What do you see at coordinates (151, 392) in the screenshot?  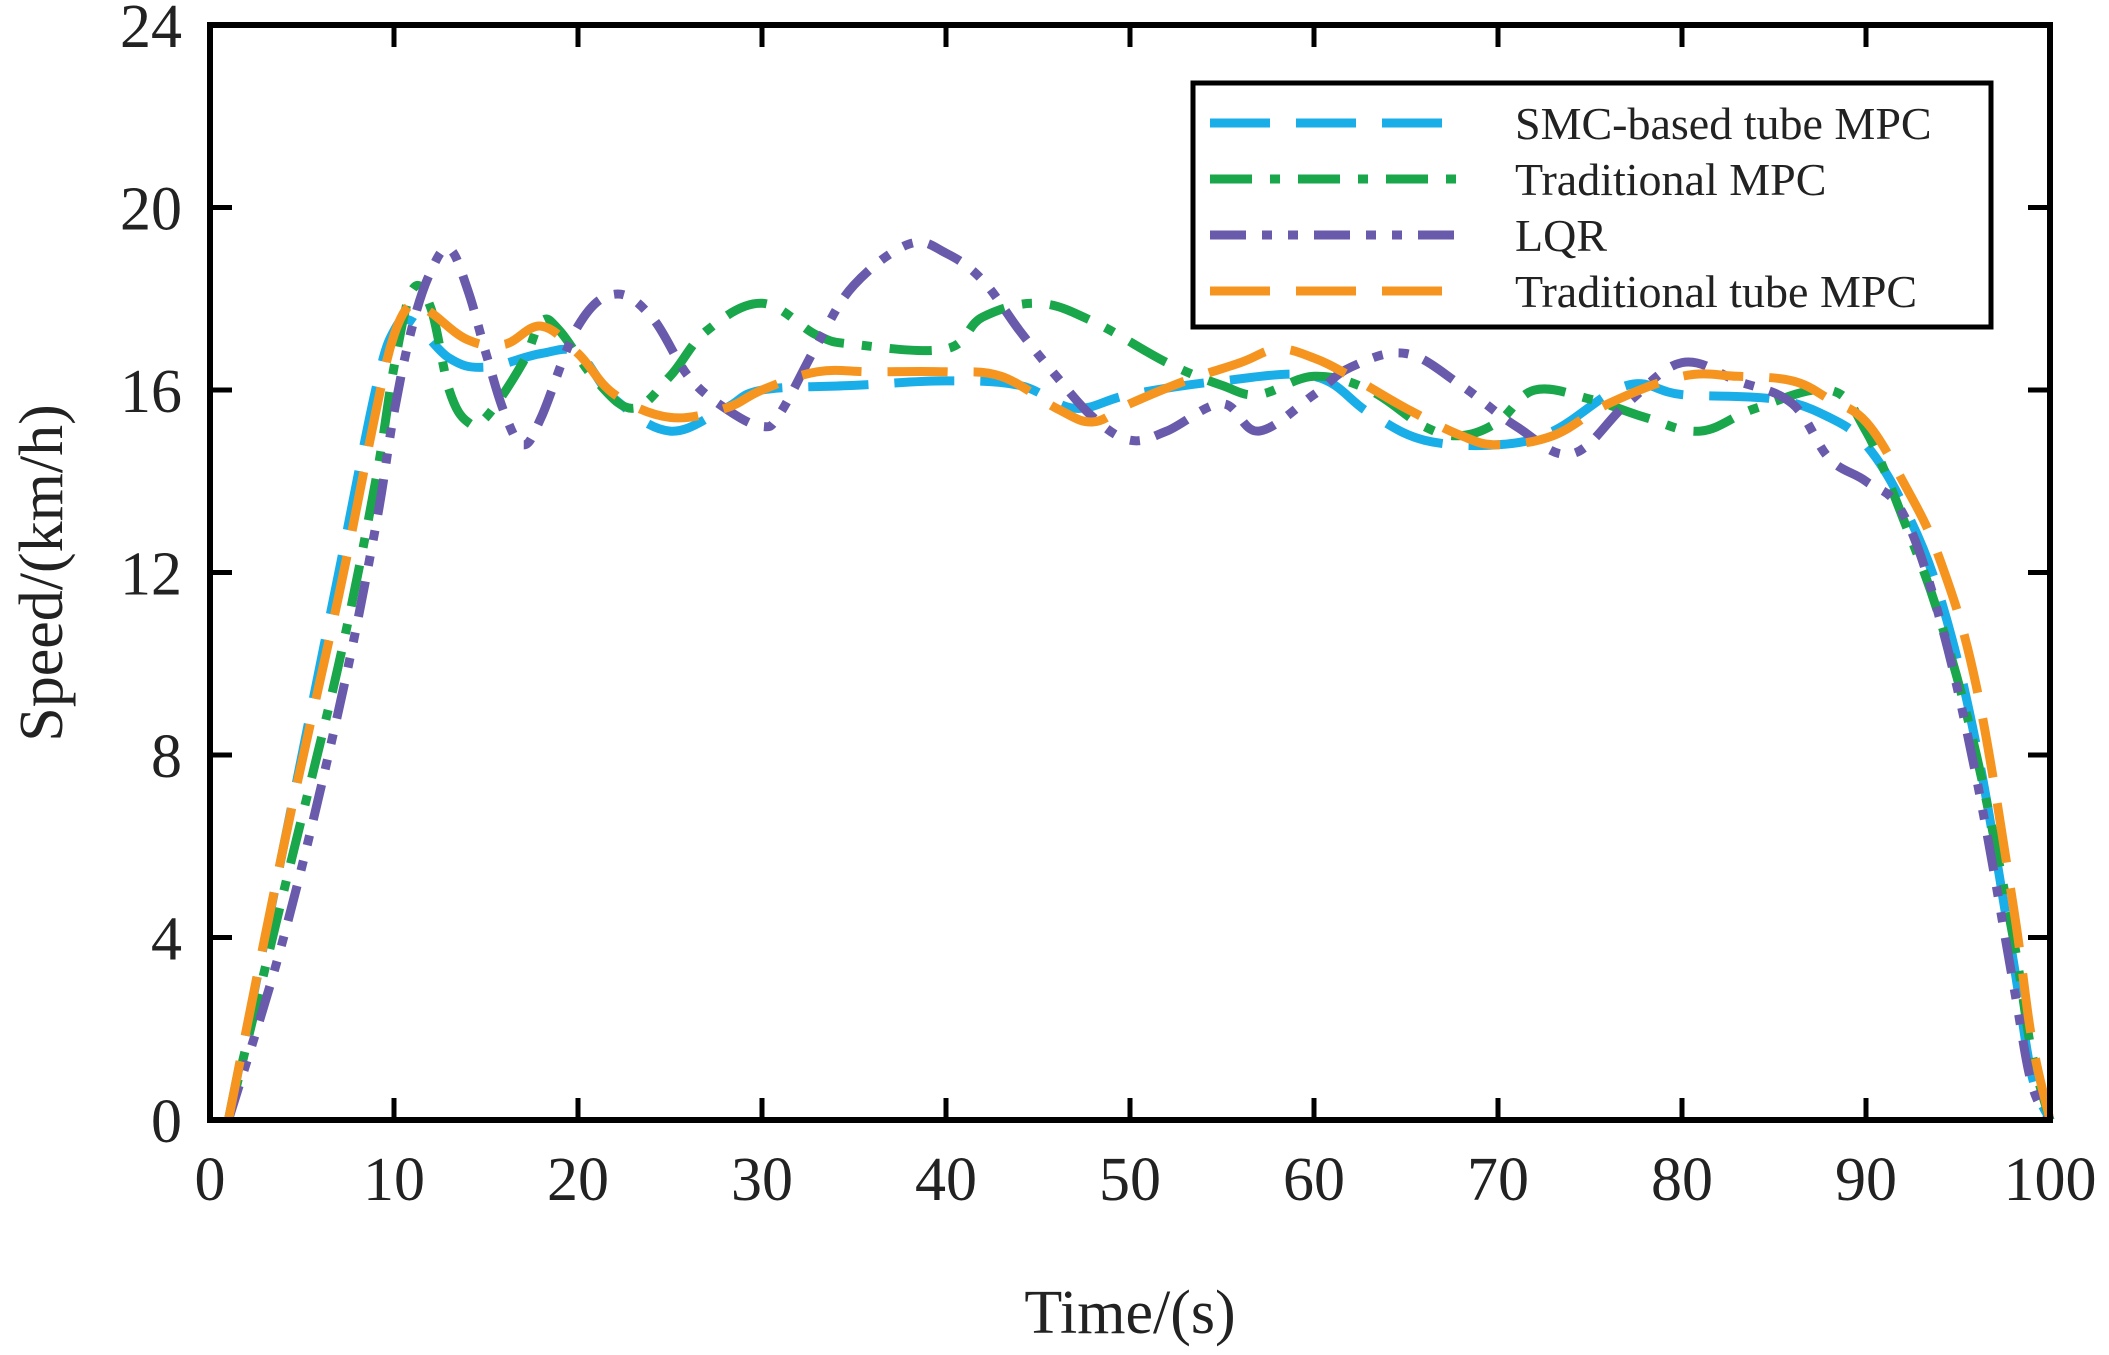 I see `y-tick-label: 16` at bounding box center [151, 392].